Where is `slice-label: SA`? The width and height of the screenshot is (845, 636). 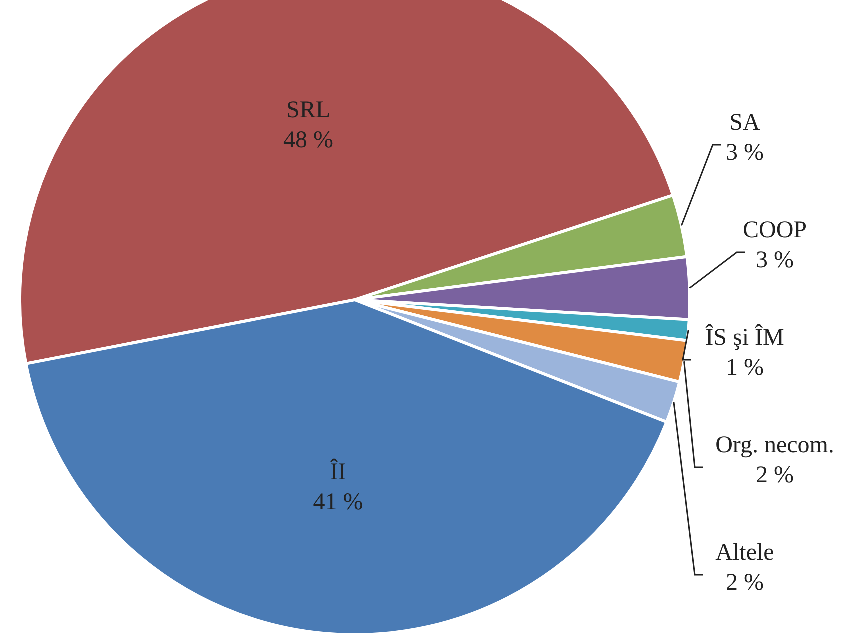 slice-label: SA is located at coordinates (746, 123).